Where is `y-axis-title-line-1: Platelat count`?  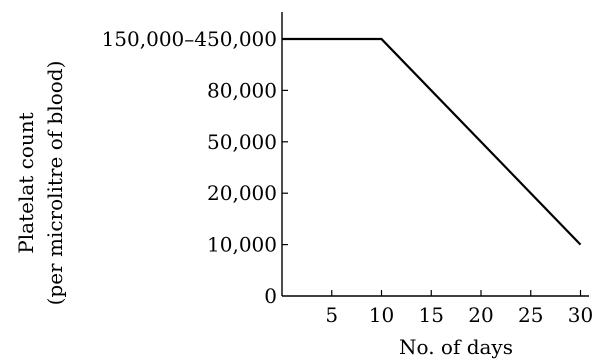
y-axis-title-line-1: Platelat count is located at coordinates (26, 182).